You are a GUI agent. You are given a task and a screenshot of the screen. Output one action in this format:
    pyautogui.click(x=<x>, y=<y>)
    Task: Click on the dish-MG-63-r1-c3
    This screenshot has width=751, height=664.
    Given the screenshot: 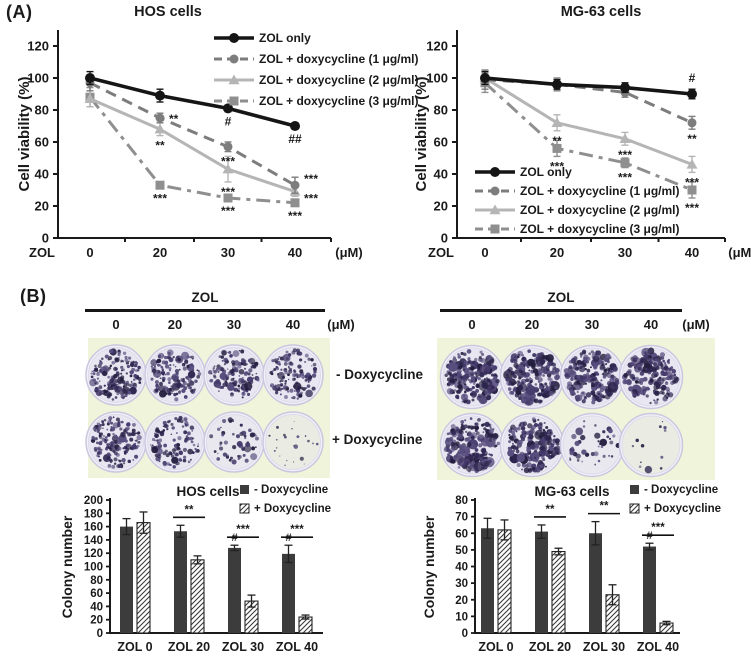 What is the action you would take?
    pyautogui.click(x=651, y=445)
    